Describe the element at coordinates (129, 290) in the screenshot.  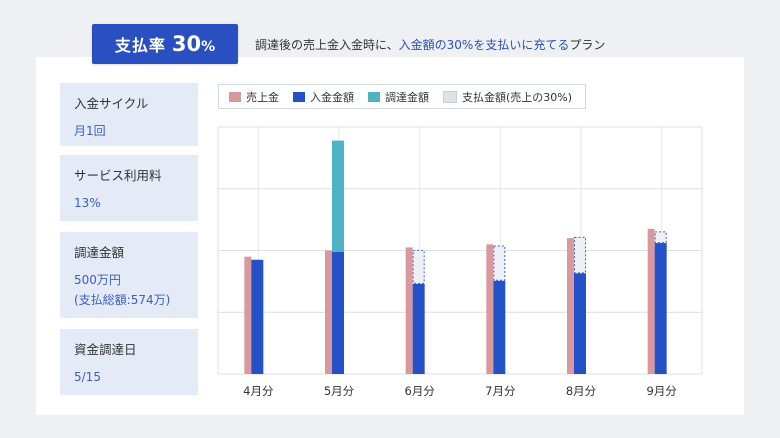
I see `info-card-value: 500万円 (支払総額:574万)` at that location.